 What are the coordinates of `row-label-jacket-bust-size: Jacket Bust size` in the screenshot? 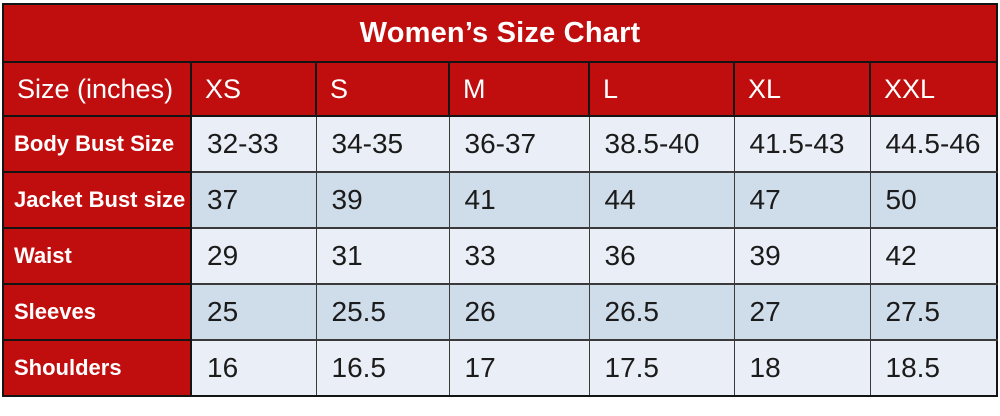 It's located at (97, 200).